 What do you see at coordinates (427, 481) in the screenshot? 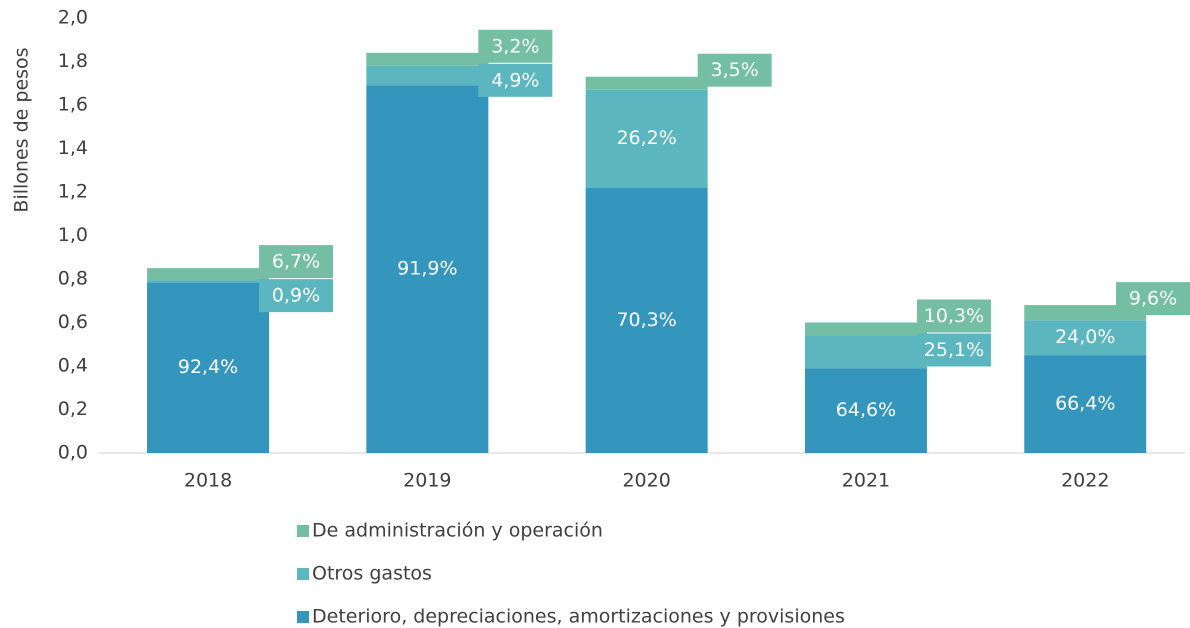
I see `x-tick-label: 2019` at bounding box center [427, 481].